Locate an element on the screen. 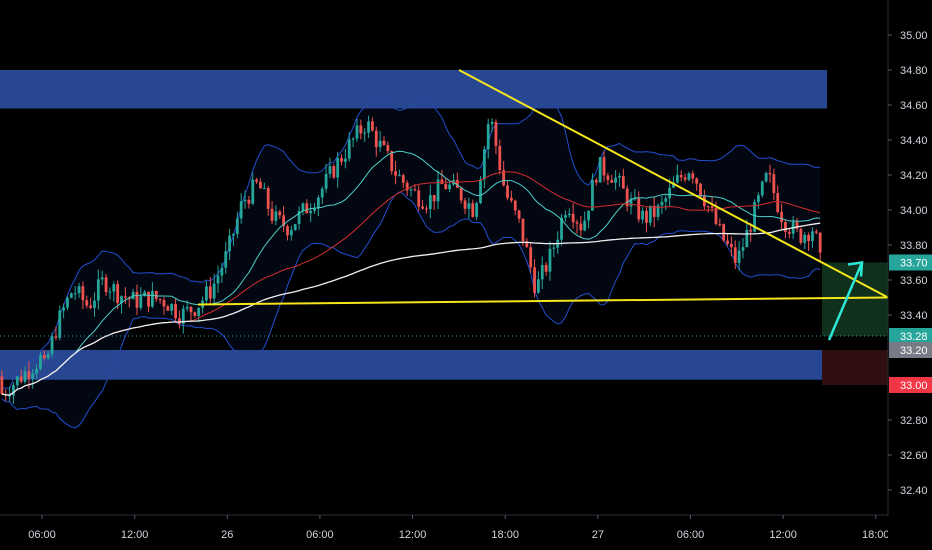  price-tick-label: 33.60 is located at coordinates (914, 281).